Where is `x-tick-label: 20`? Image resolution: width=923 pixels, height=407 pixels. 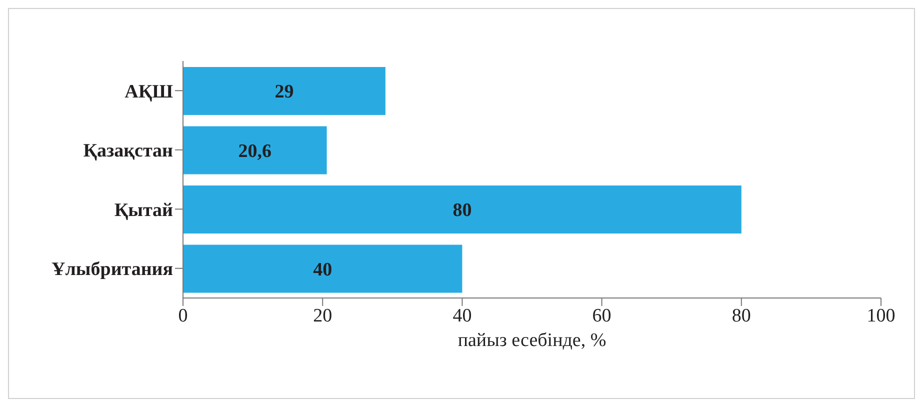
x-tick-label: 20 is located at coordinates (322, 315).